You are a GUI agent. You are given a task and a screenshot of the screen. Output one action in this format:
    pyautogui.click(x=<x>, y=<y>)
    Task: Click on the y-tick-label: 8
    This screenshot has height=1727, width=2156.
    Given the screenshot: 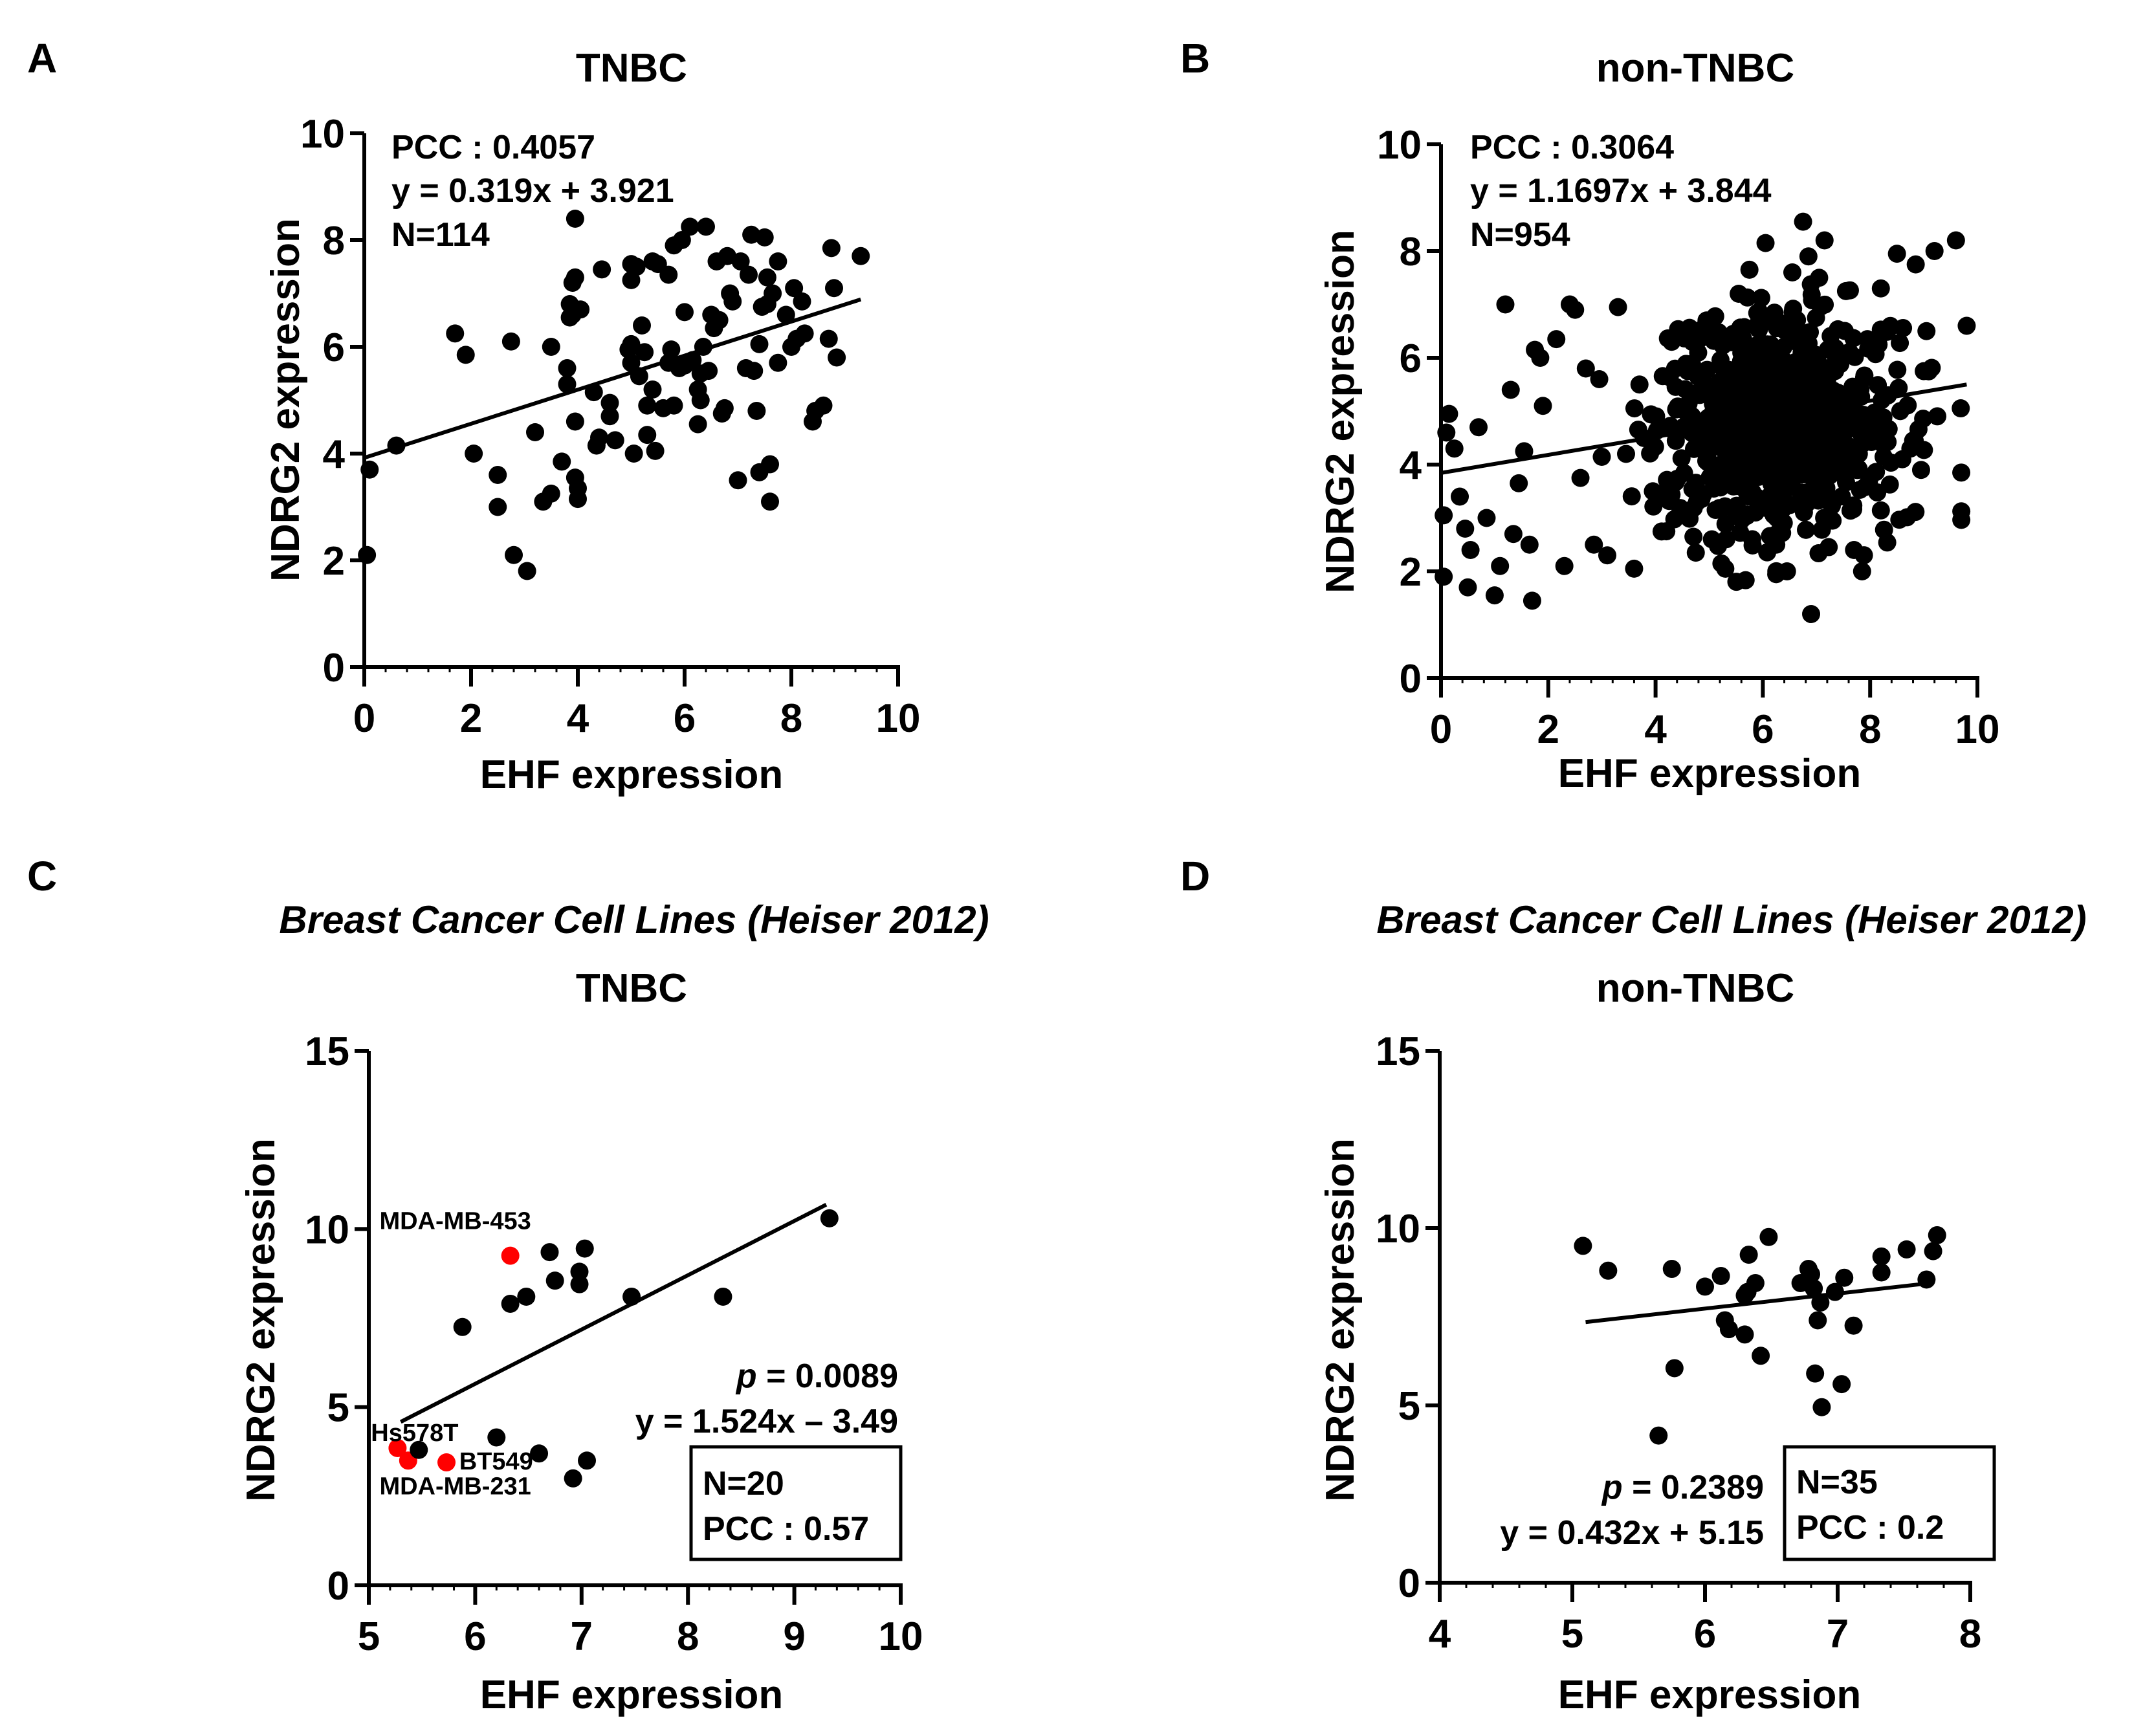 What is the action you would take?
    pyautogui.click(x=334, y=241)
    